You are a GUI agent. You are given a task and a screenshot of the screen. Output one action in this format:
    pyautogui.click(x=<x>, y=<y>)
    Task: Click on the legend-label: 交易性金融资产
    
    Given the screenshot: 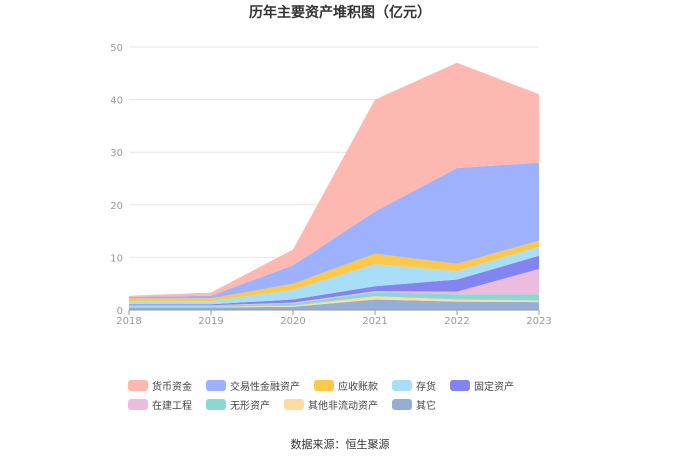 What is the action you would take?
    pyautogui.click(x=265, y=387)
    